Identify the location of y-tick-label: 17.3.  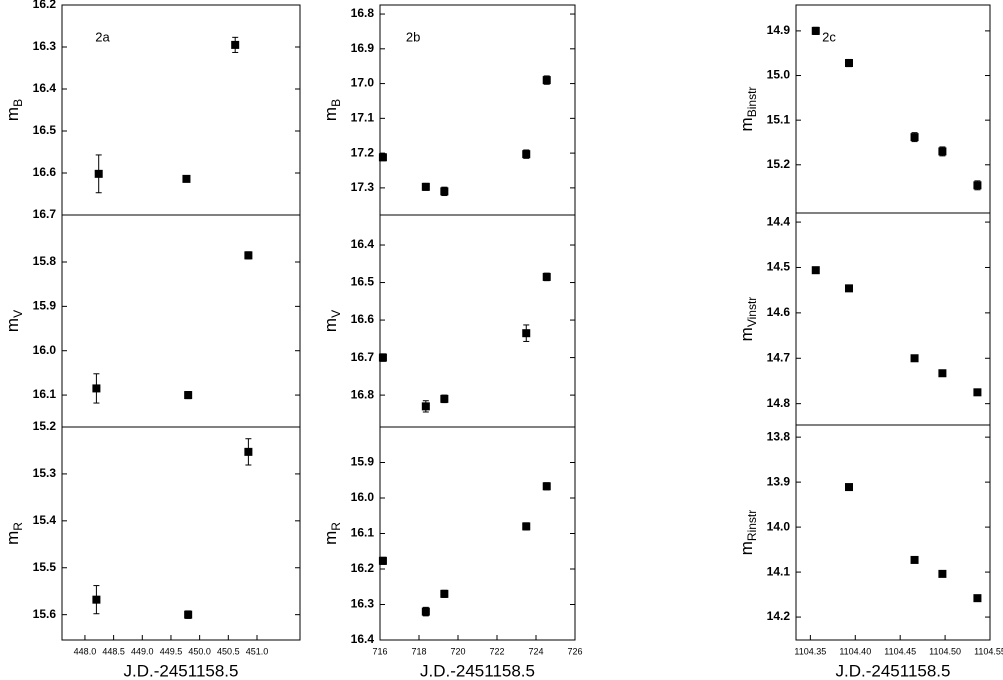
(363, 187).